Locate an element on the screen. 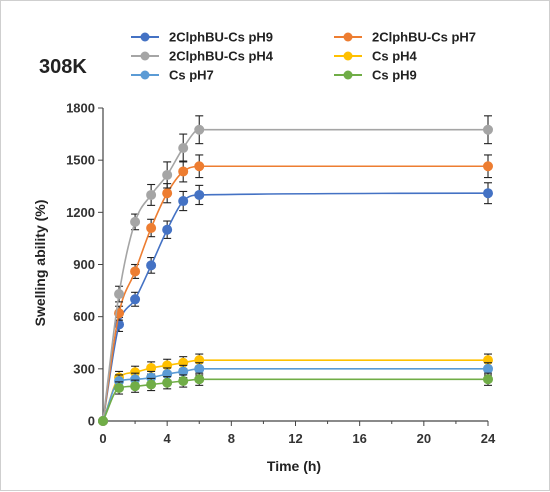  legend-item: 2ClphBU-Cs pH9 is located at coordinates (202, 37).